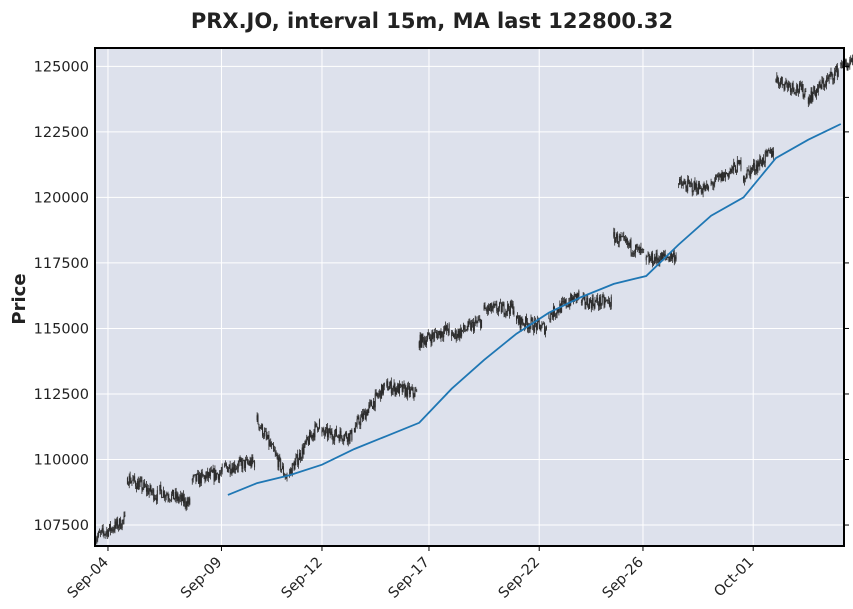 This screenshot has width=853, height=609. What do you see at coordinates (61, 526) in the screenshot?
I see `y-tick-label: 107500` at bounding box center [61, 526].